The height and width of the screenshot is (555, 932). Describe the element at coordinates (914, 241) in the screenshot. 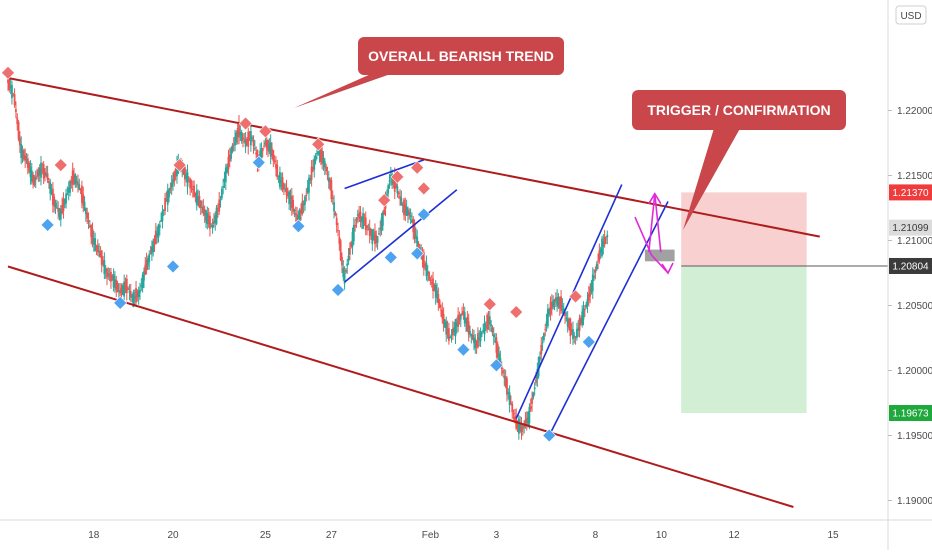

I see `y-tick-label: 1.21000` at that location.